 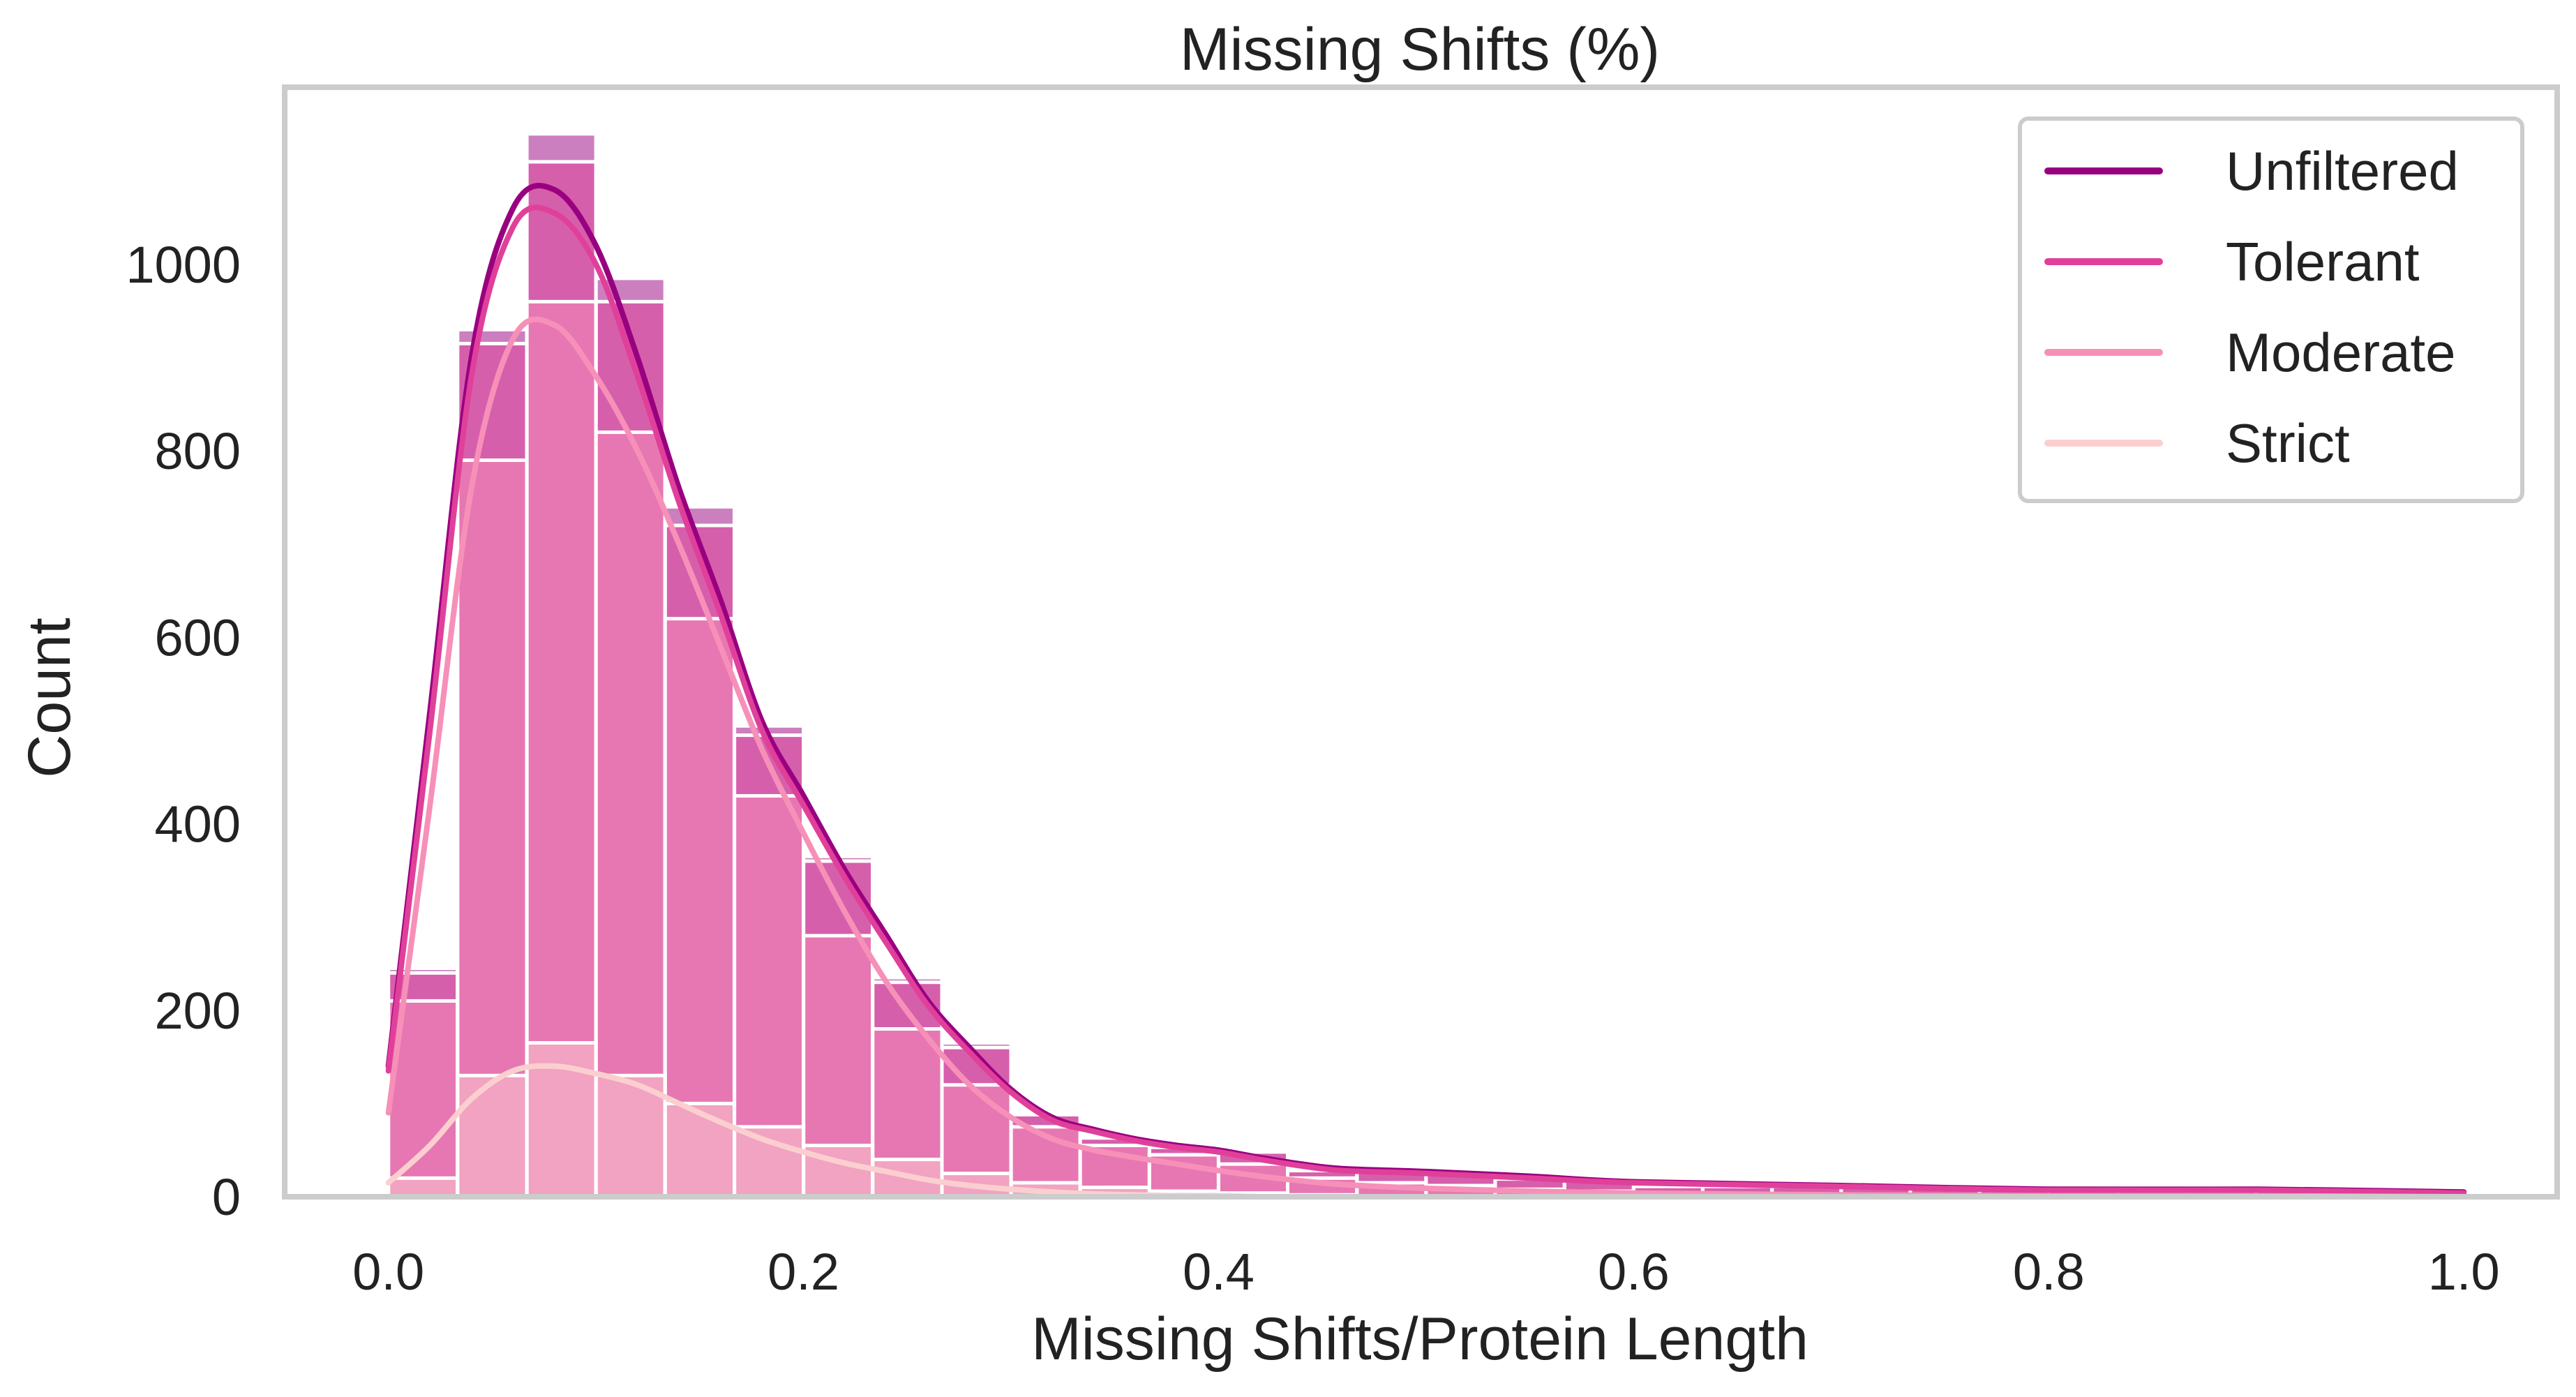 What do you see at coordinates (198, 1011) in the screenshot?
I see `y-tick-label: 200` at bounding box center [198, 1011].